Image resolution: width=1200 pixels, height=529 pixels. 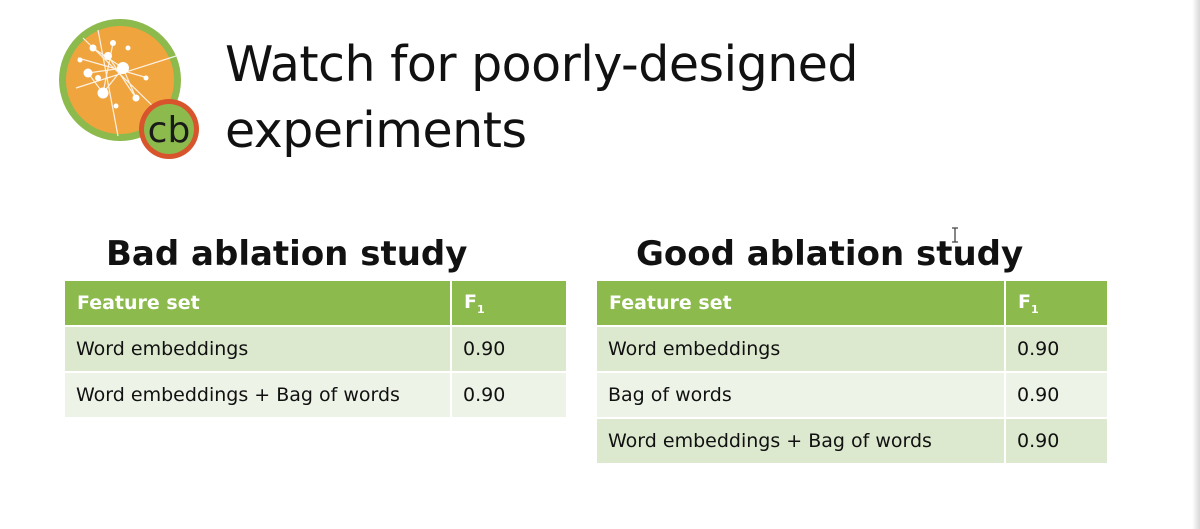 What do you see at coordinates (955, 235) in the screenshot?
I see `text-cursor-icon` at bounding box center [955, 235].